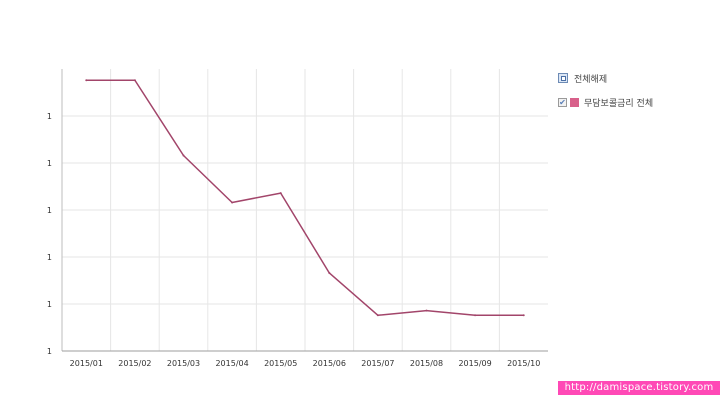 This screenshot has height=404, width=720. I want to click on series-label: 무담보콜금리 전체, so click(619, 103).